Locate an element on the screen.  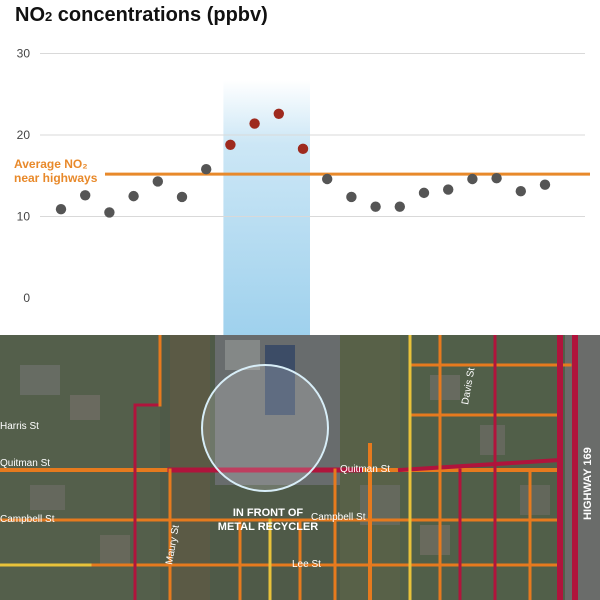
reference-label-line2: near highways is located at coordinates (56, 178).